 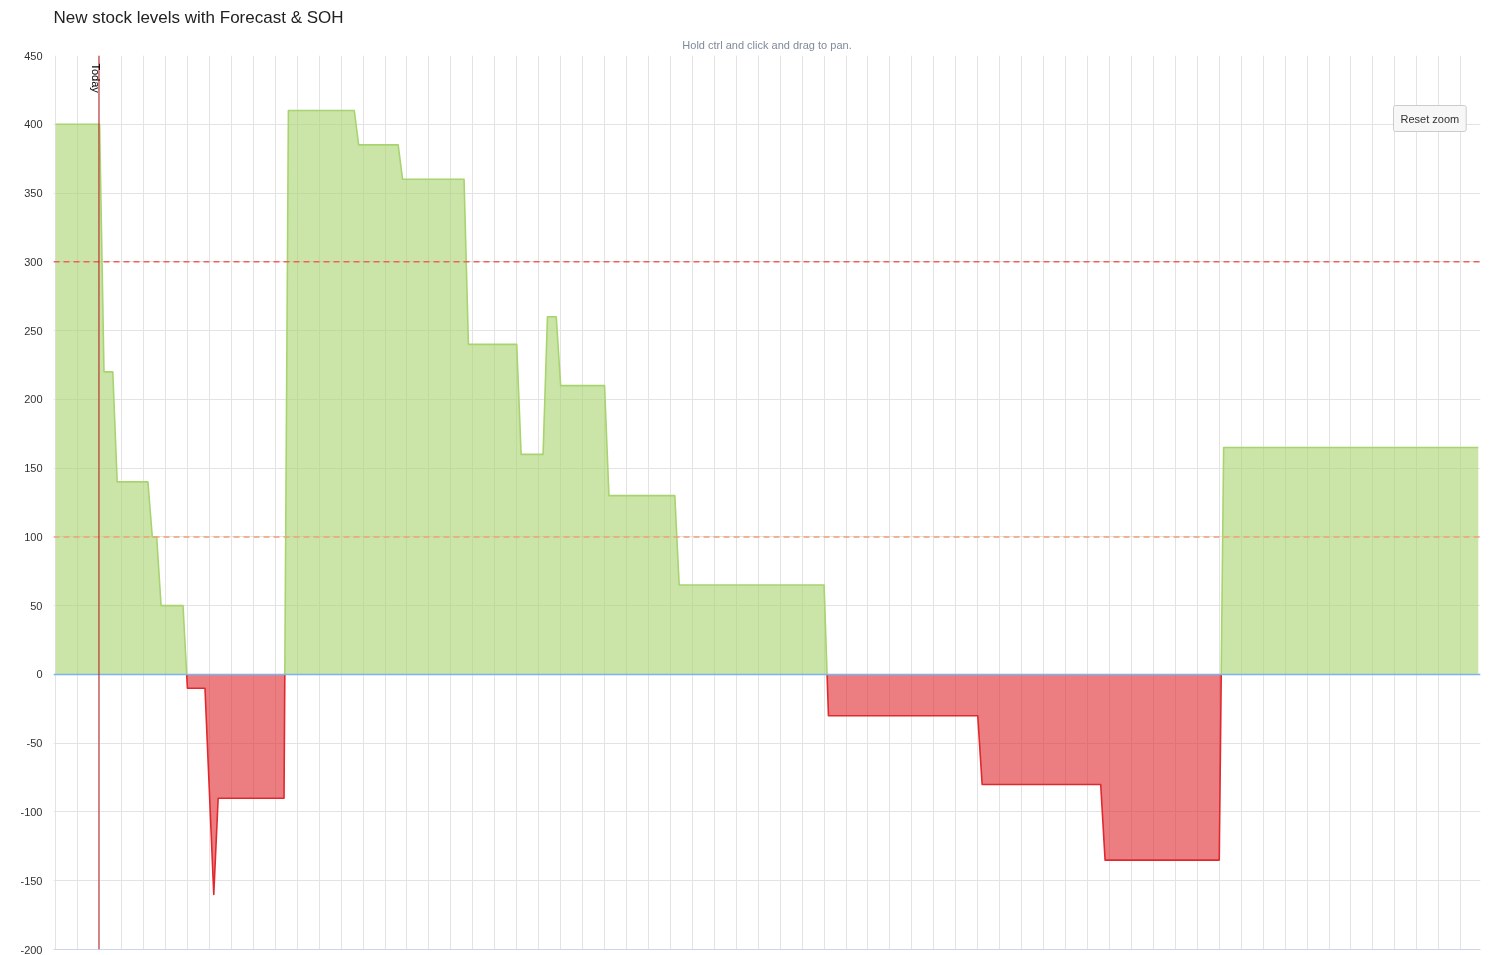 What do you see at coordinates (1430, 118) in the screenshot?
I see `annotation: Reset zoom` at bounding box center [1430, 118].